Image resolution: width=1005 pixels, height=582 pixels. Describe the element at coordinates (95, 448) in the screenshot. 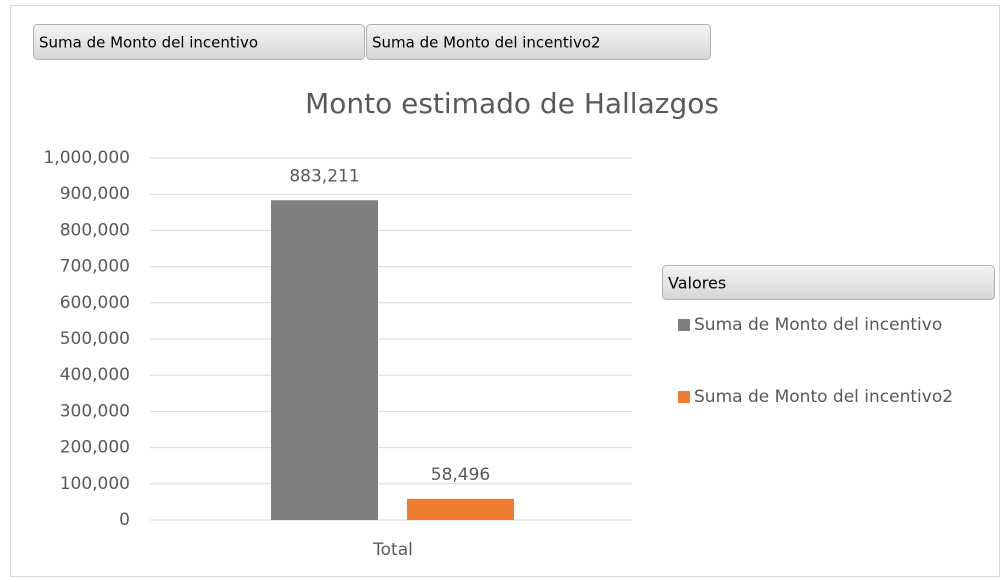

I see `y-tick-label: 200,000` at that location.